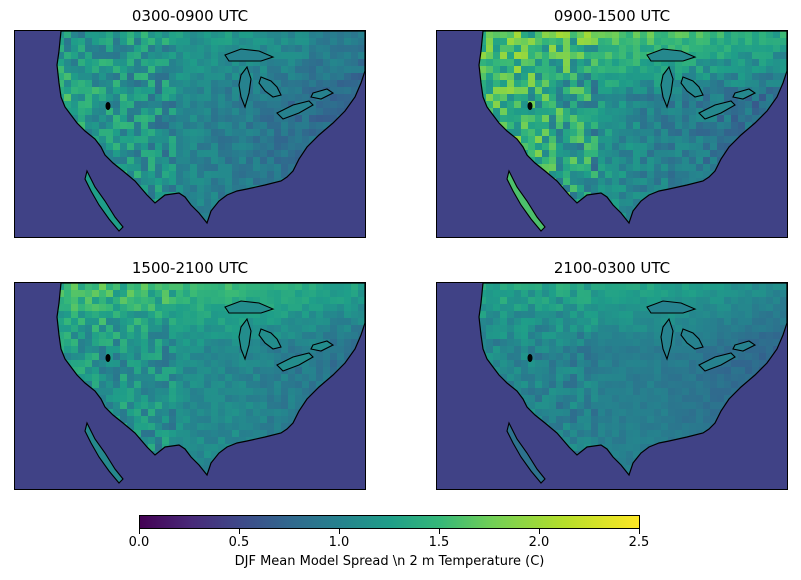 The width and height of the screenshot is (801, 580). What do you see at coordinates (612, 268) in the screenshot?
I see `panel-title-3: 2100-0300 UTC` at bounding box center [612, 268].